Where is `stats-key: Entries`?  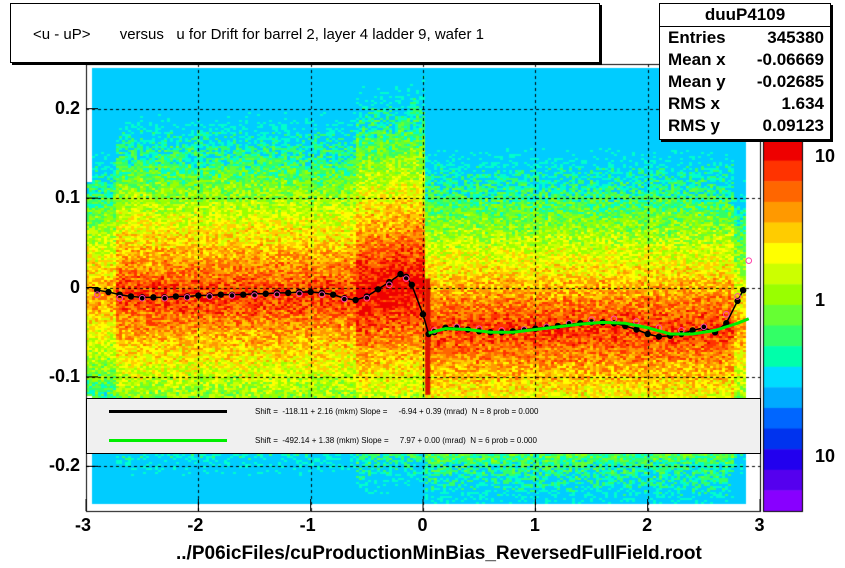
stats-key: Entries is located at coordinates (697, 37).